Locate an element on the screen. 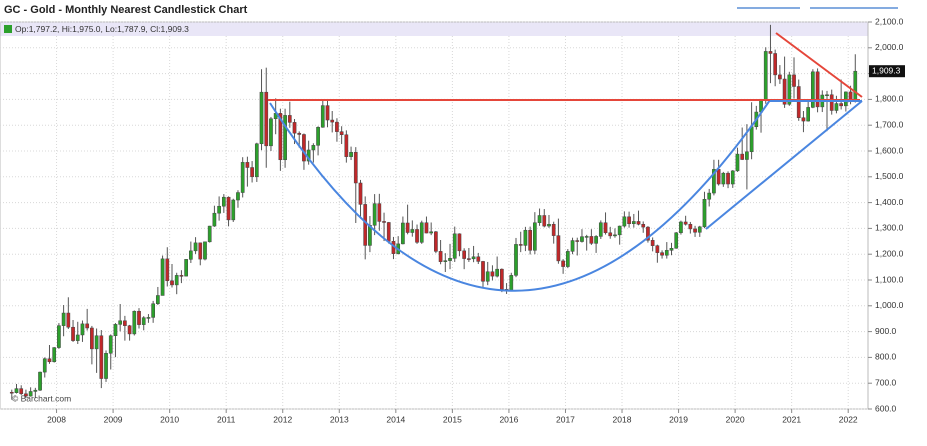  x-tick-label: 2011 is located at coordinates (226, 419).